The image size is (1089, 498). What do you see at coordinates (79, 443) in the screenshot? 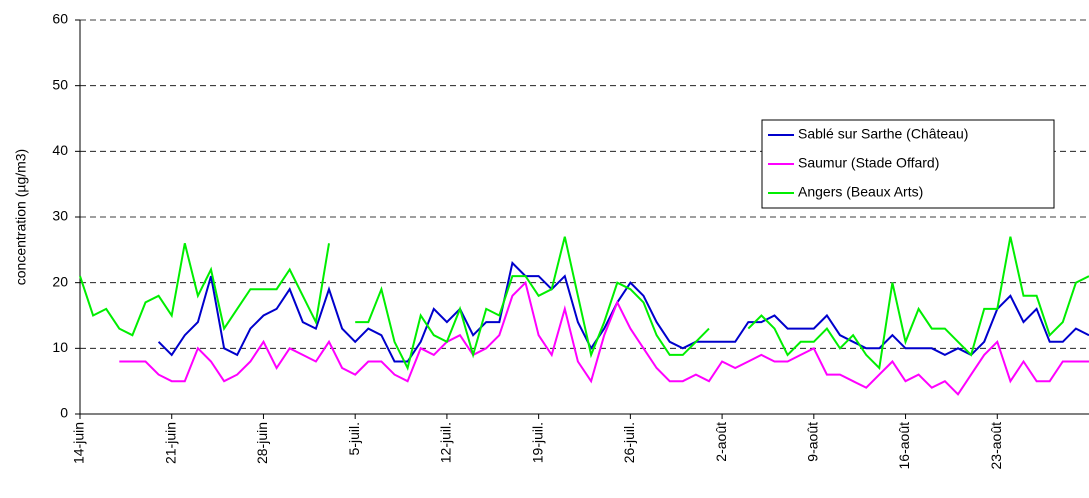
I see `x-tick-label: 14-juin` at bounding box center [79, 443].